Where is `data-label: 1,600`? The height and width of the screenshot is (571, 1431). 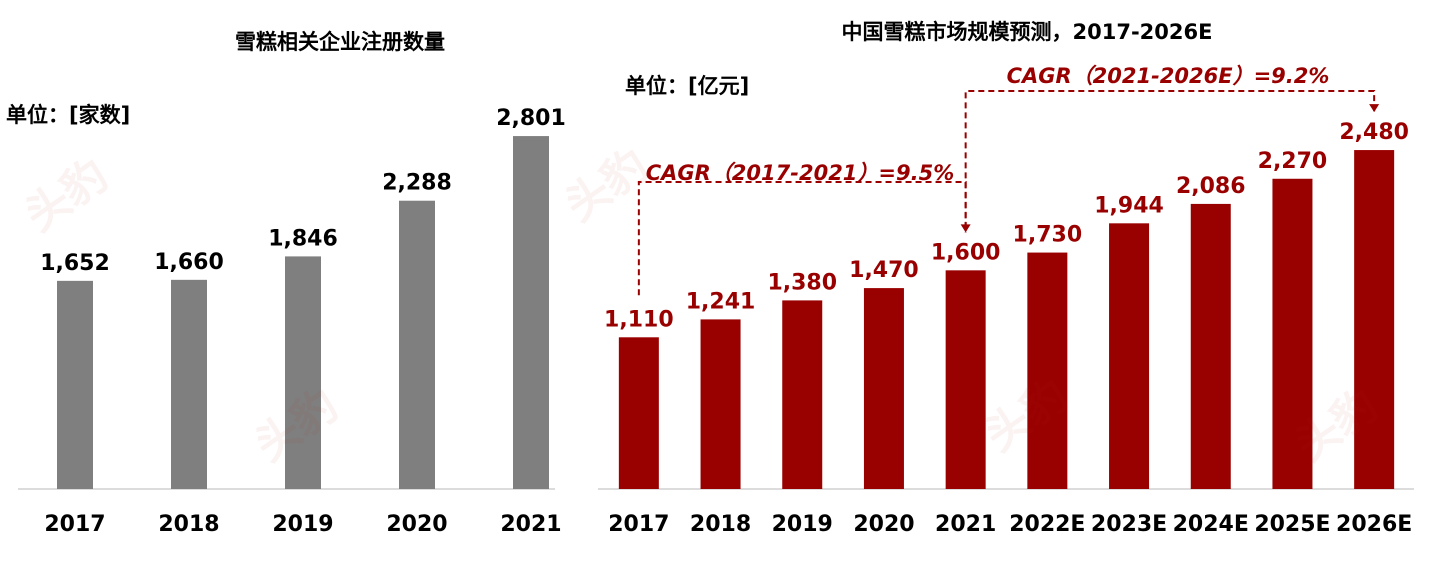
data-label: 1,600 is located at coordinates (966, 252).